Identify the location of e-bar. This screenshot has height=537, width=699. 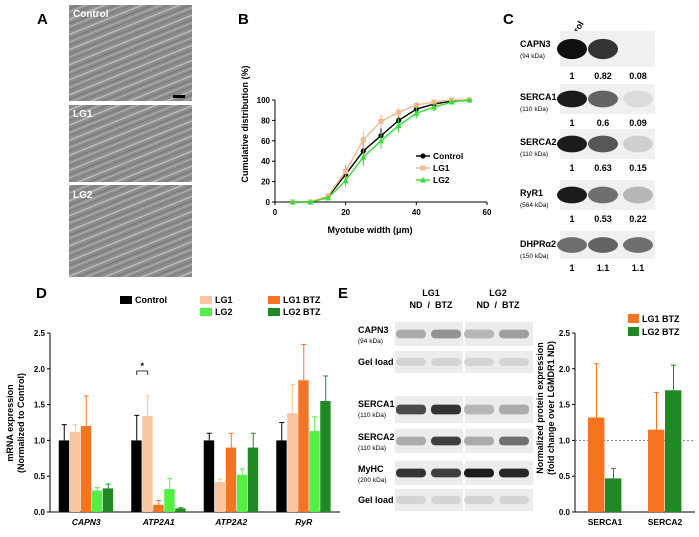
(613, 495).